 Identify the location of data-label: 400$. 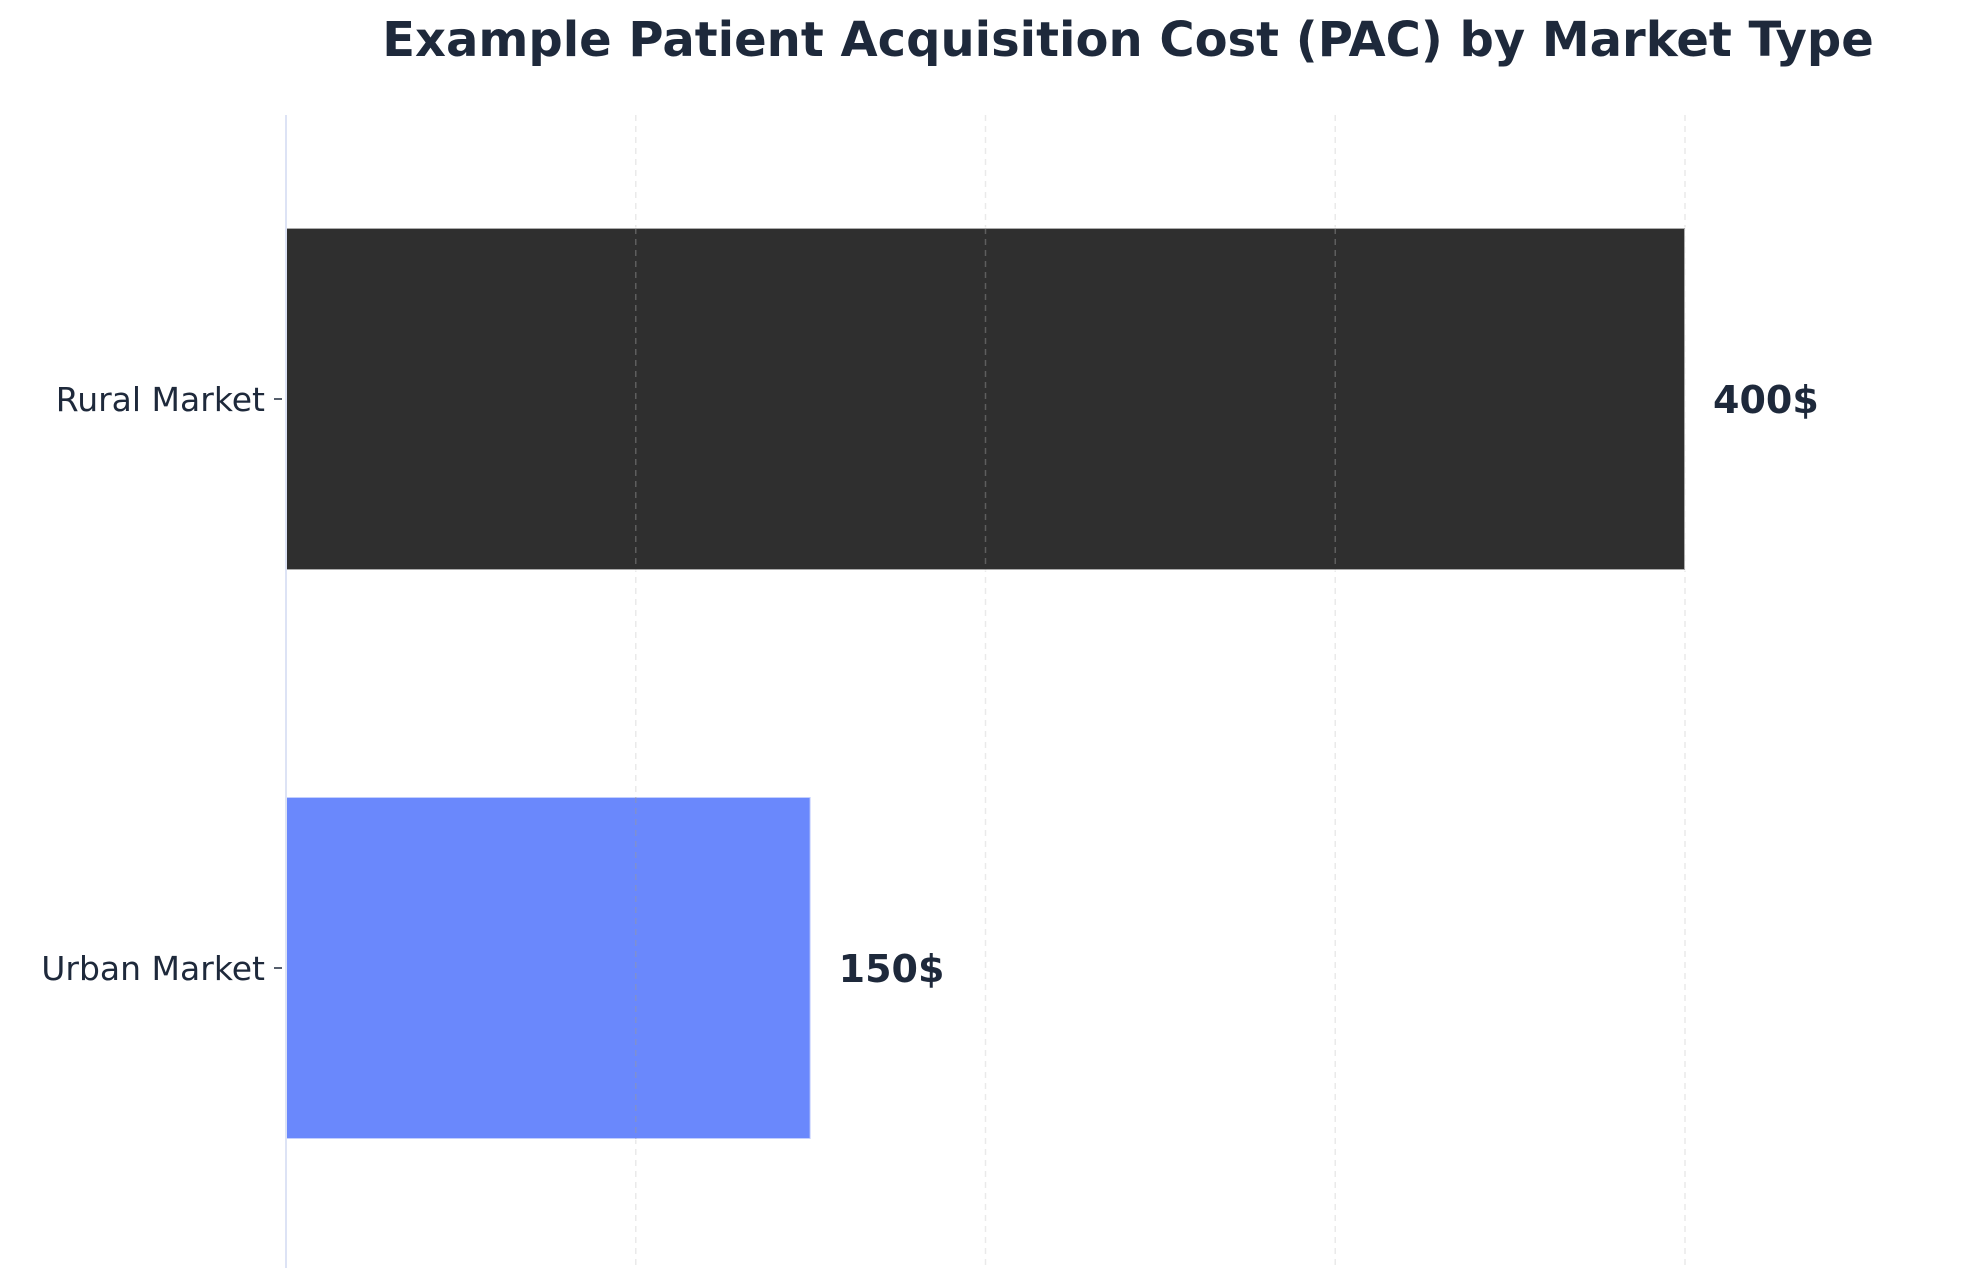
(1766, 400).